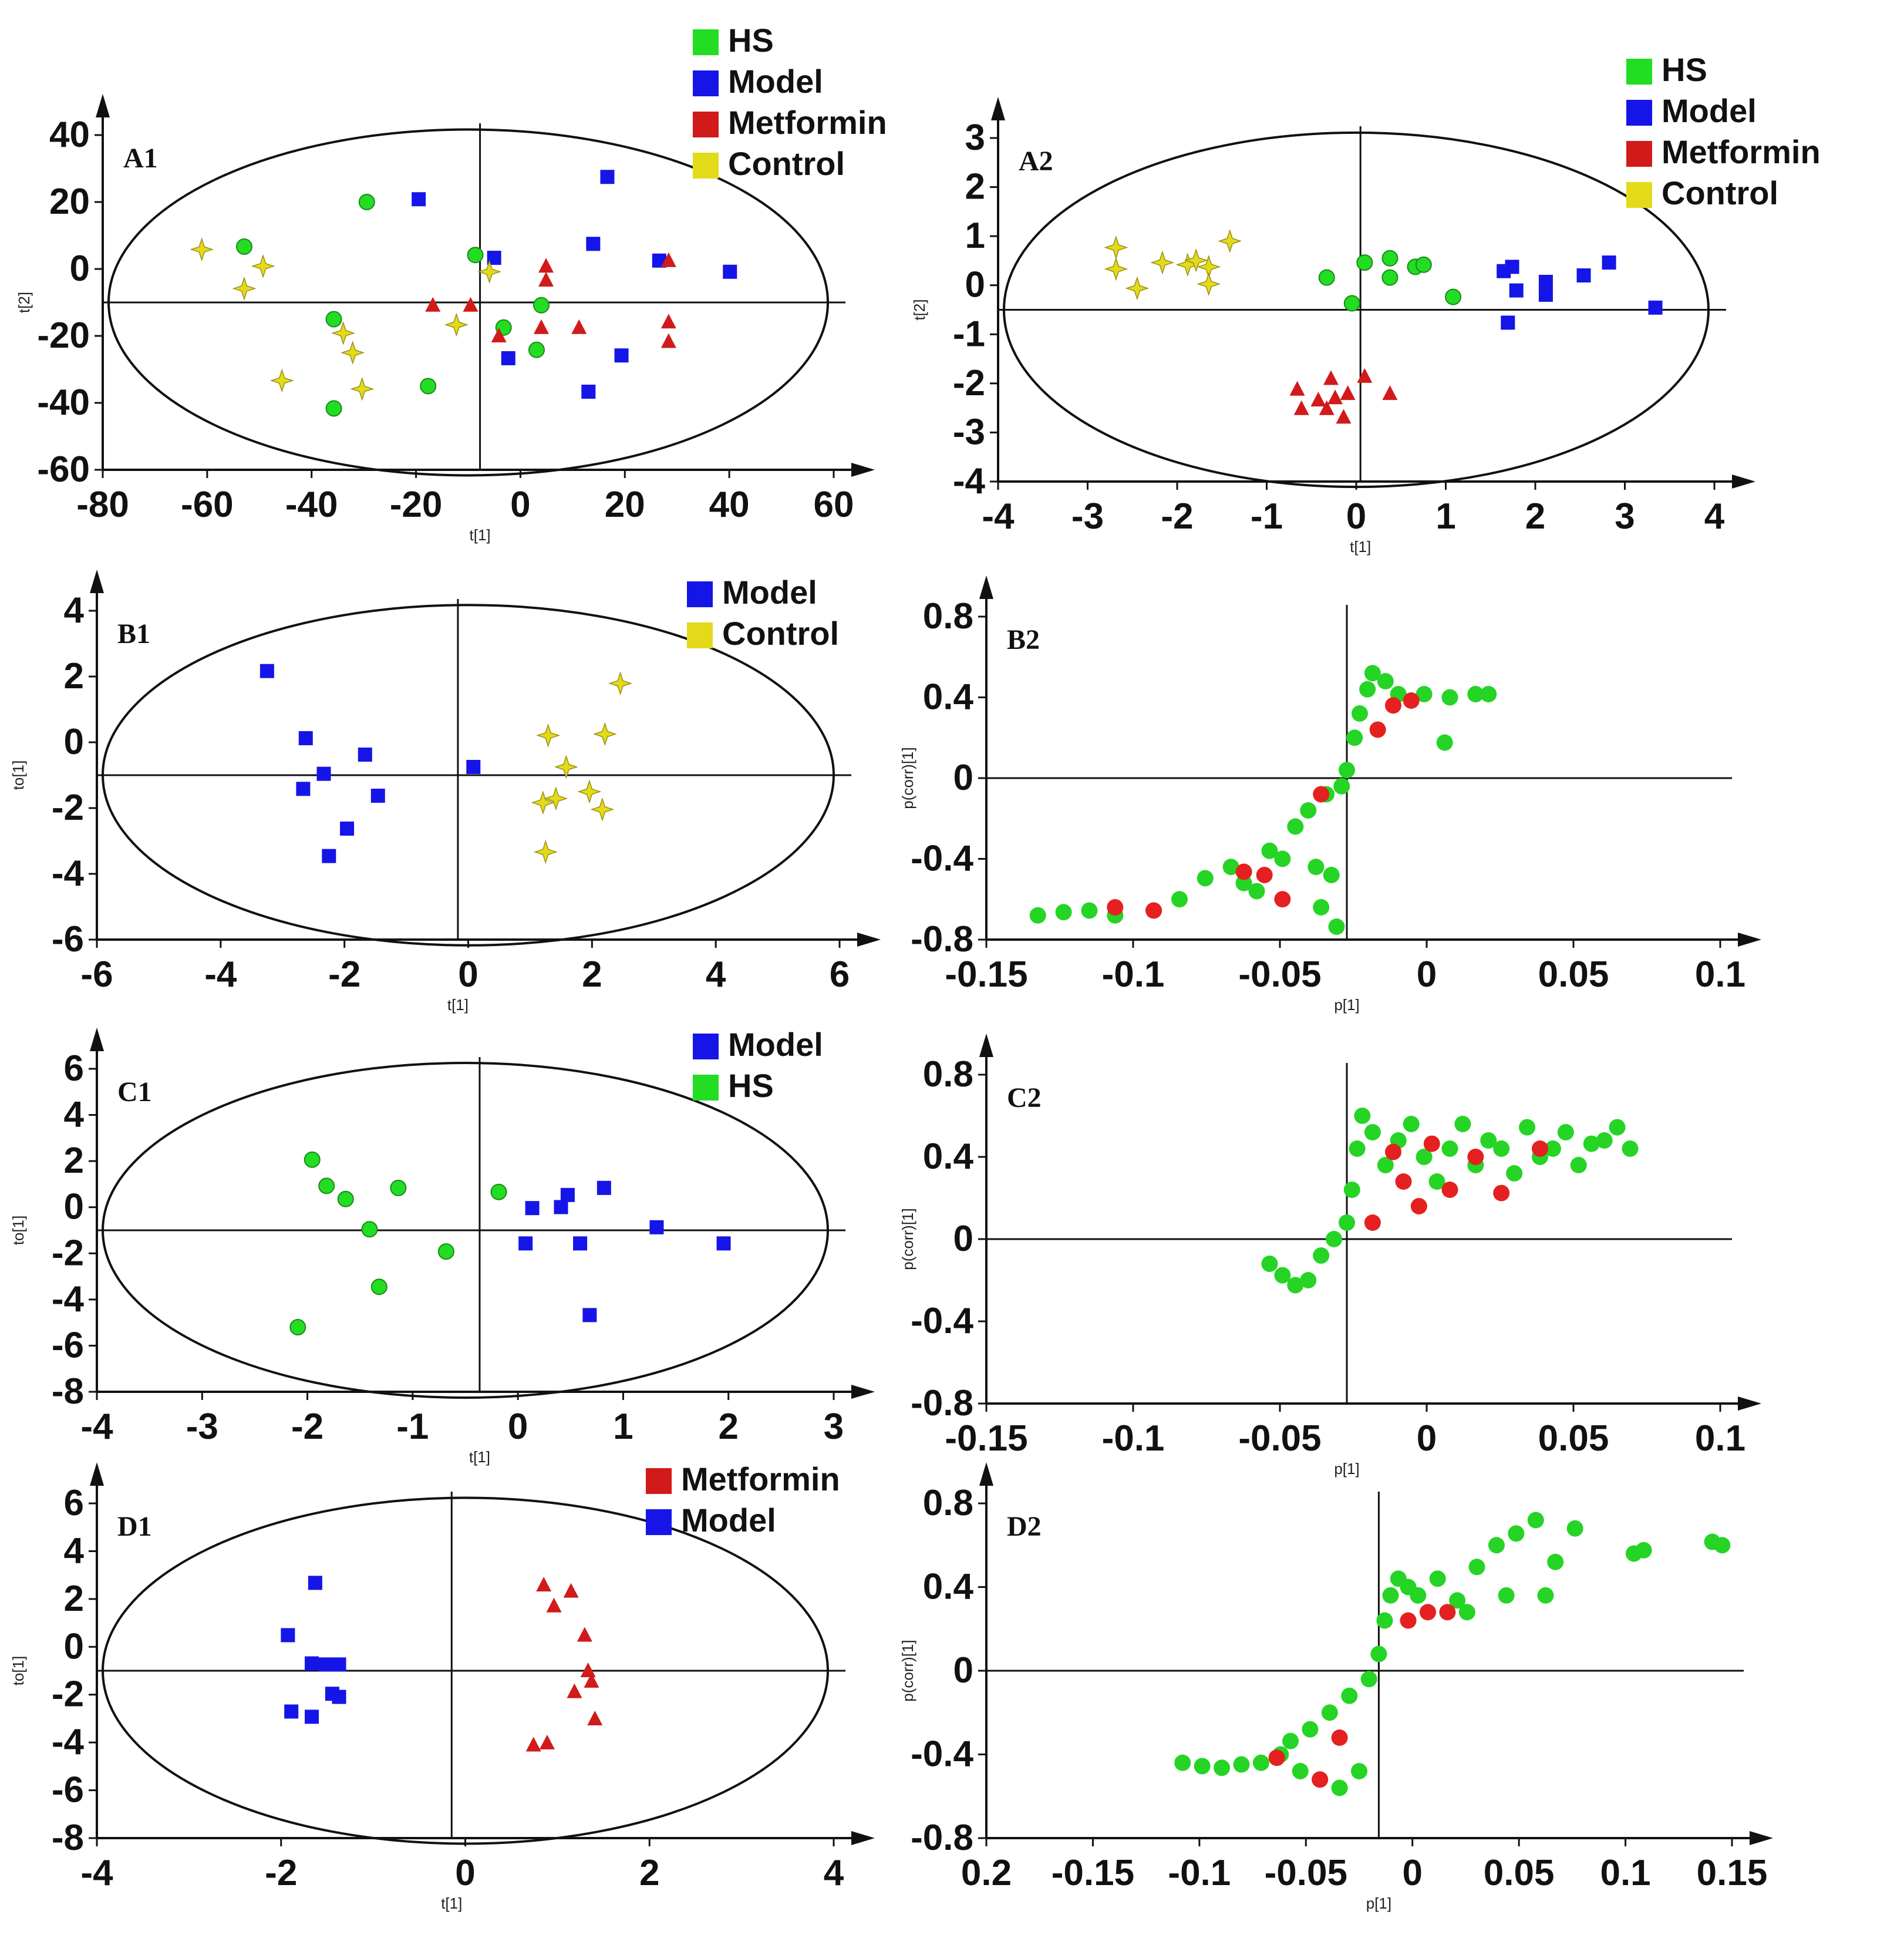 The image size is (1904, 1935). I want to click on x-tick-label: 20, so click(625, 504).